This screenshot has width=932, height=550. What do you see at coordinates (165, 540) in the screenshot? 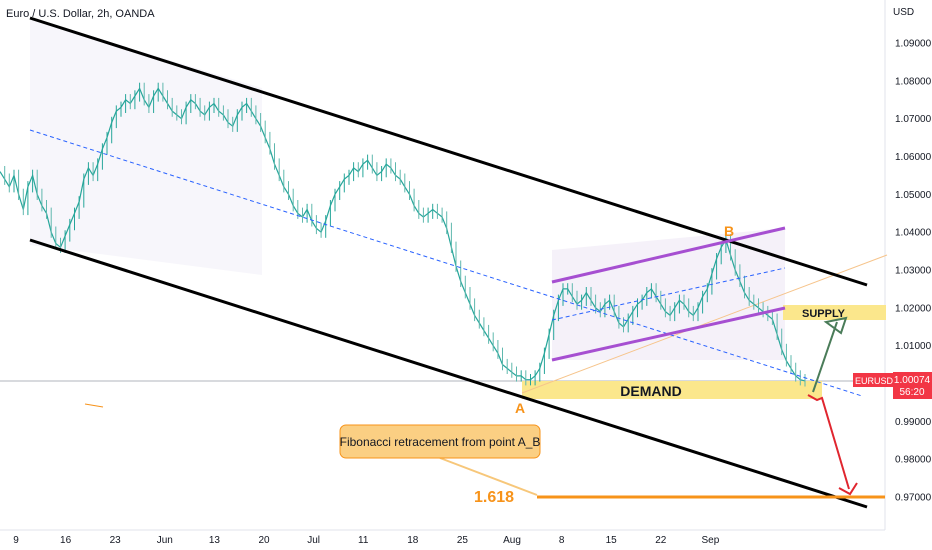
I see `x-tick-label: Jun` at bounding box center [165, 540].